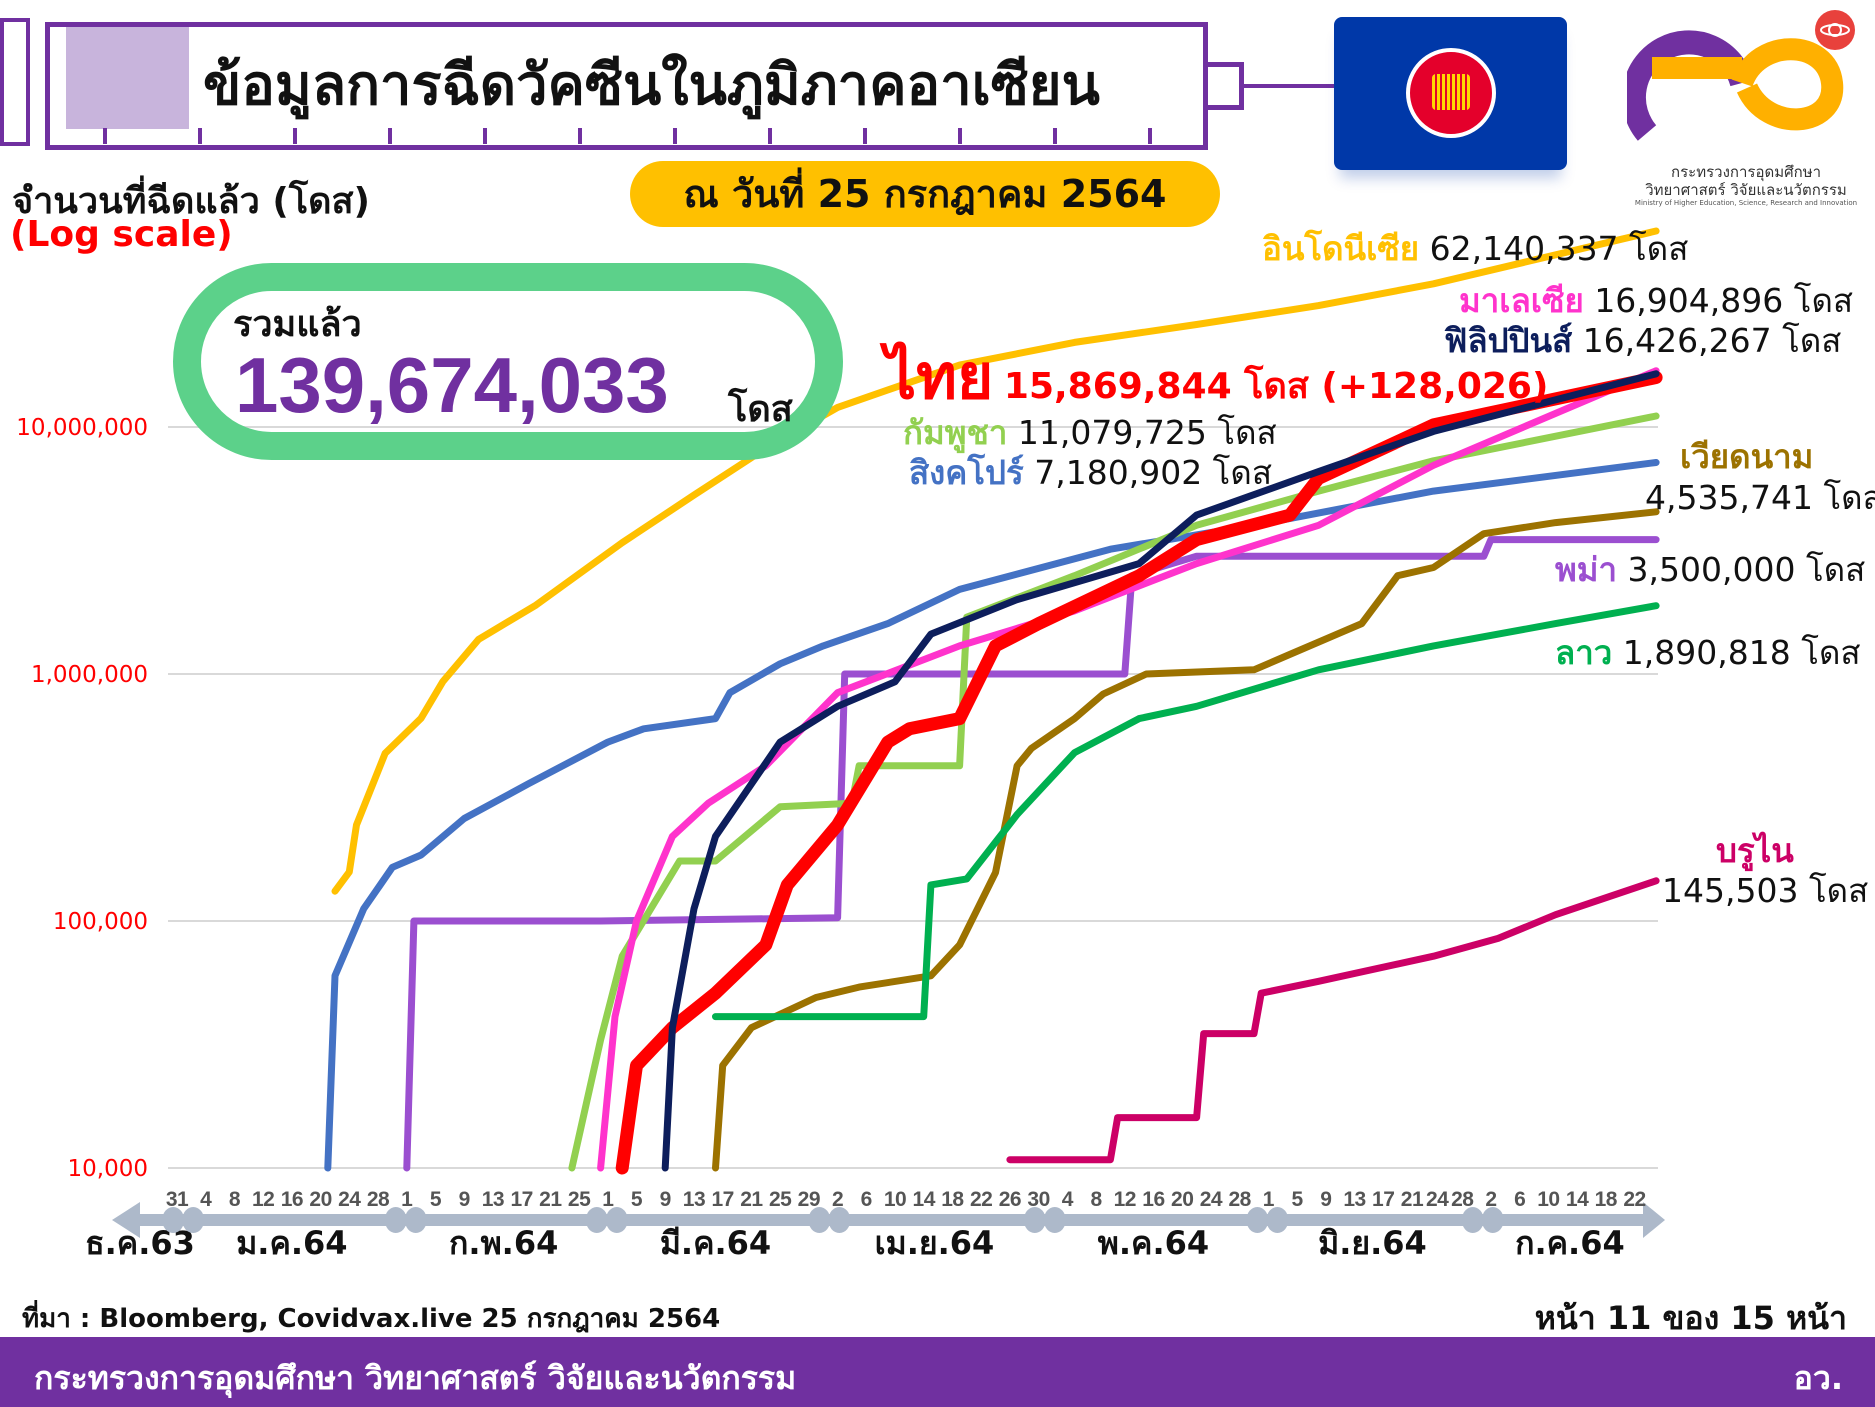 The width and height of the screenshot is (1875, 1407). Describe the element at coordinates (1333, 1020) in the screenshot. I see `series-line` at that location.